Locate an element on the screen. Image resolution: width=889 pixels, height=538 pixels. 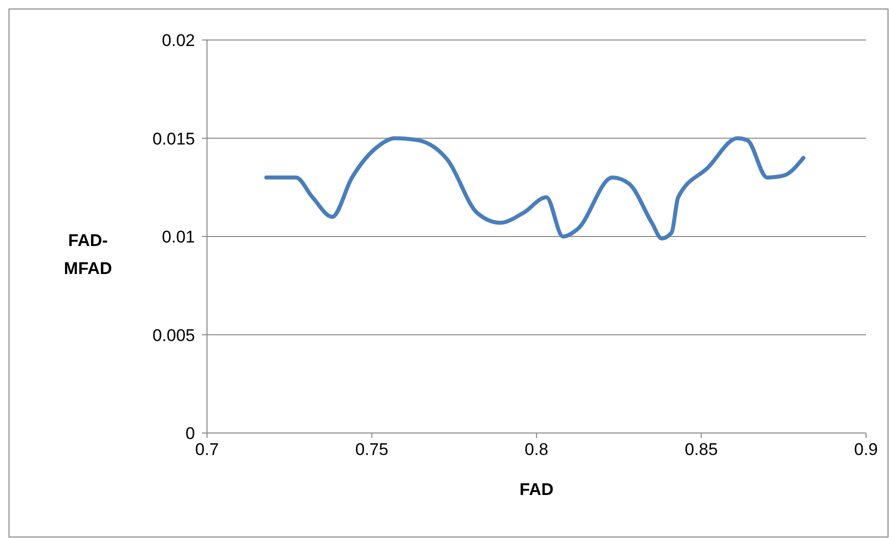
y-tick-label: 0.015 is located at coordinates (173, 138).